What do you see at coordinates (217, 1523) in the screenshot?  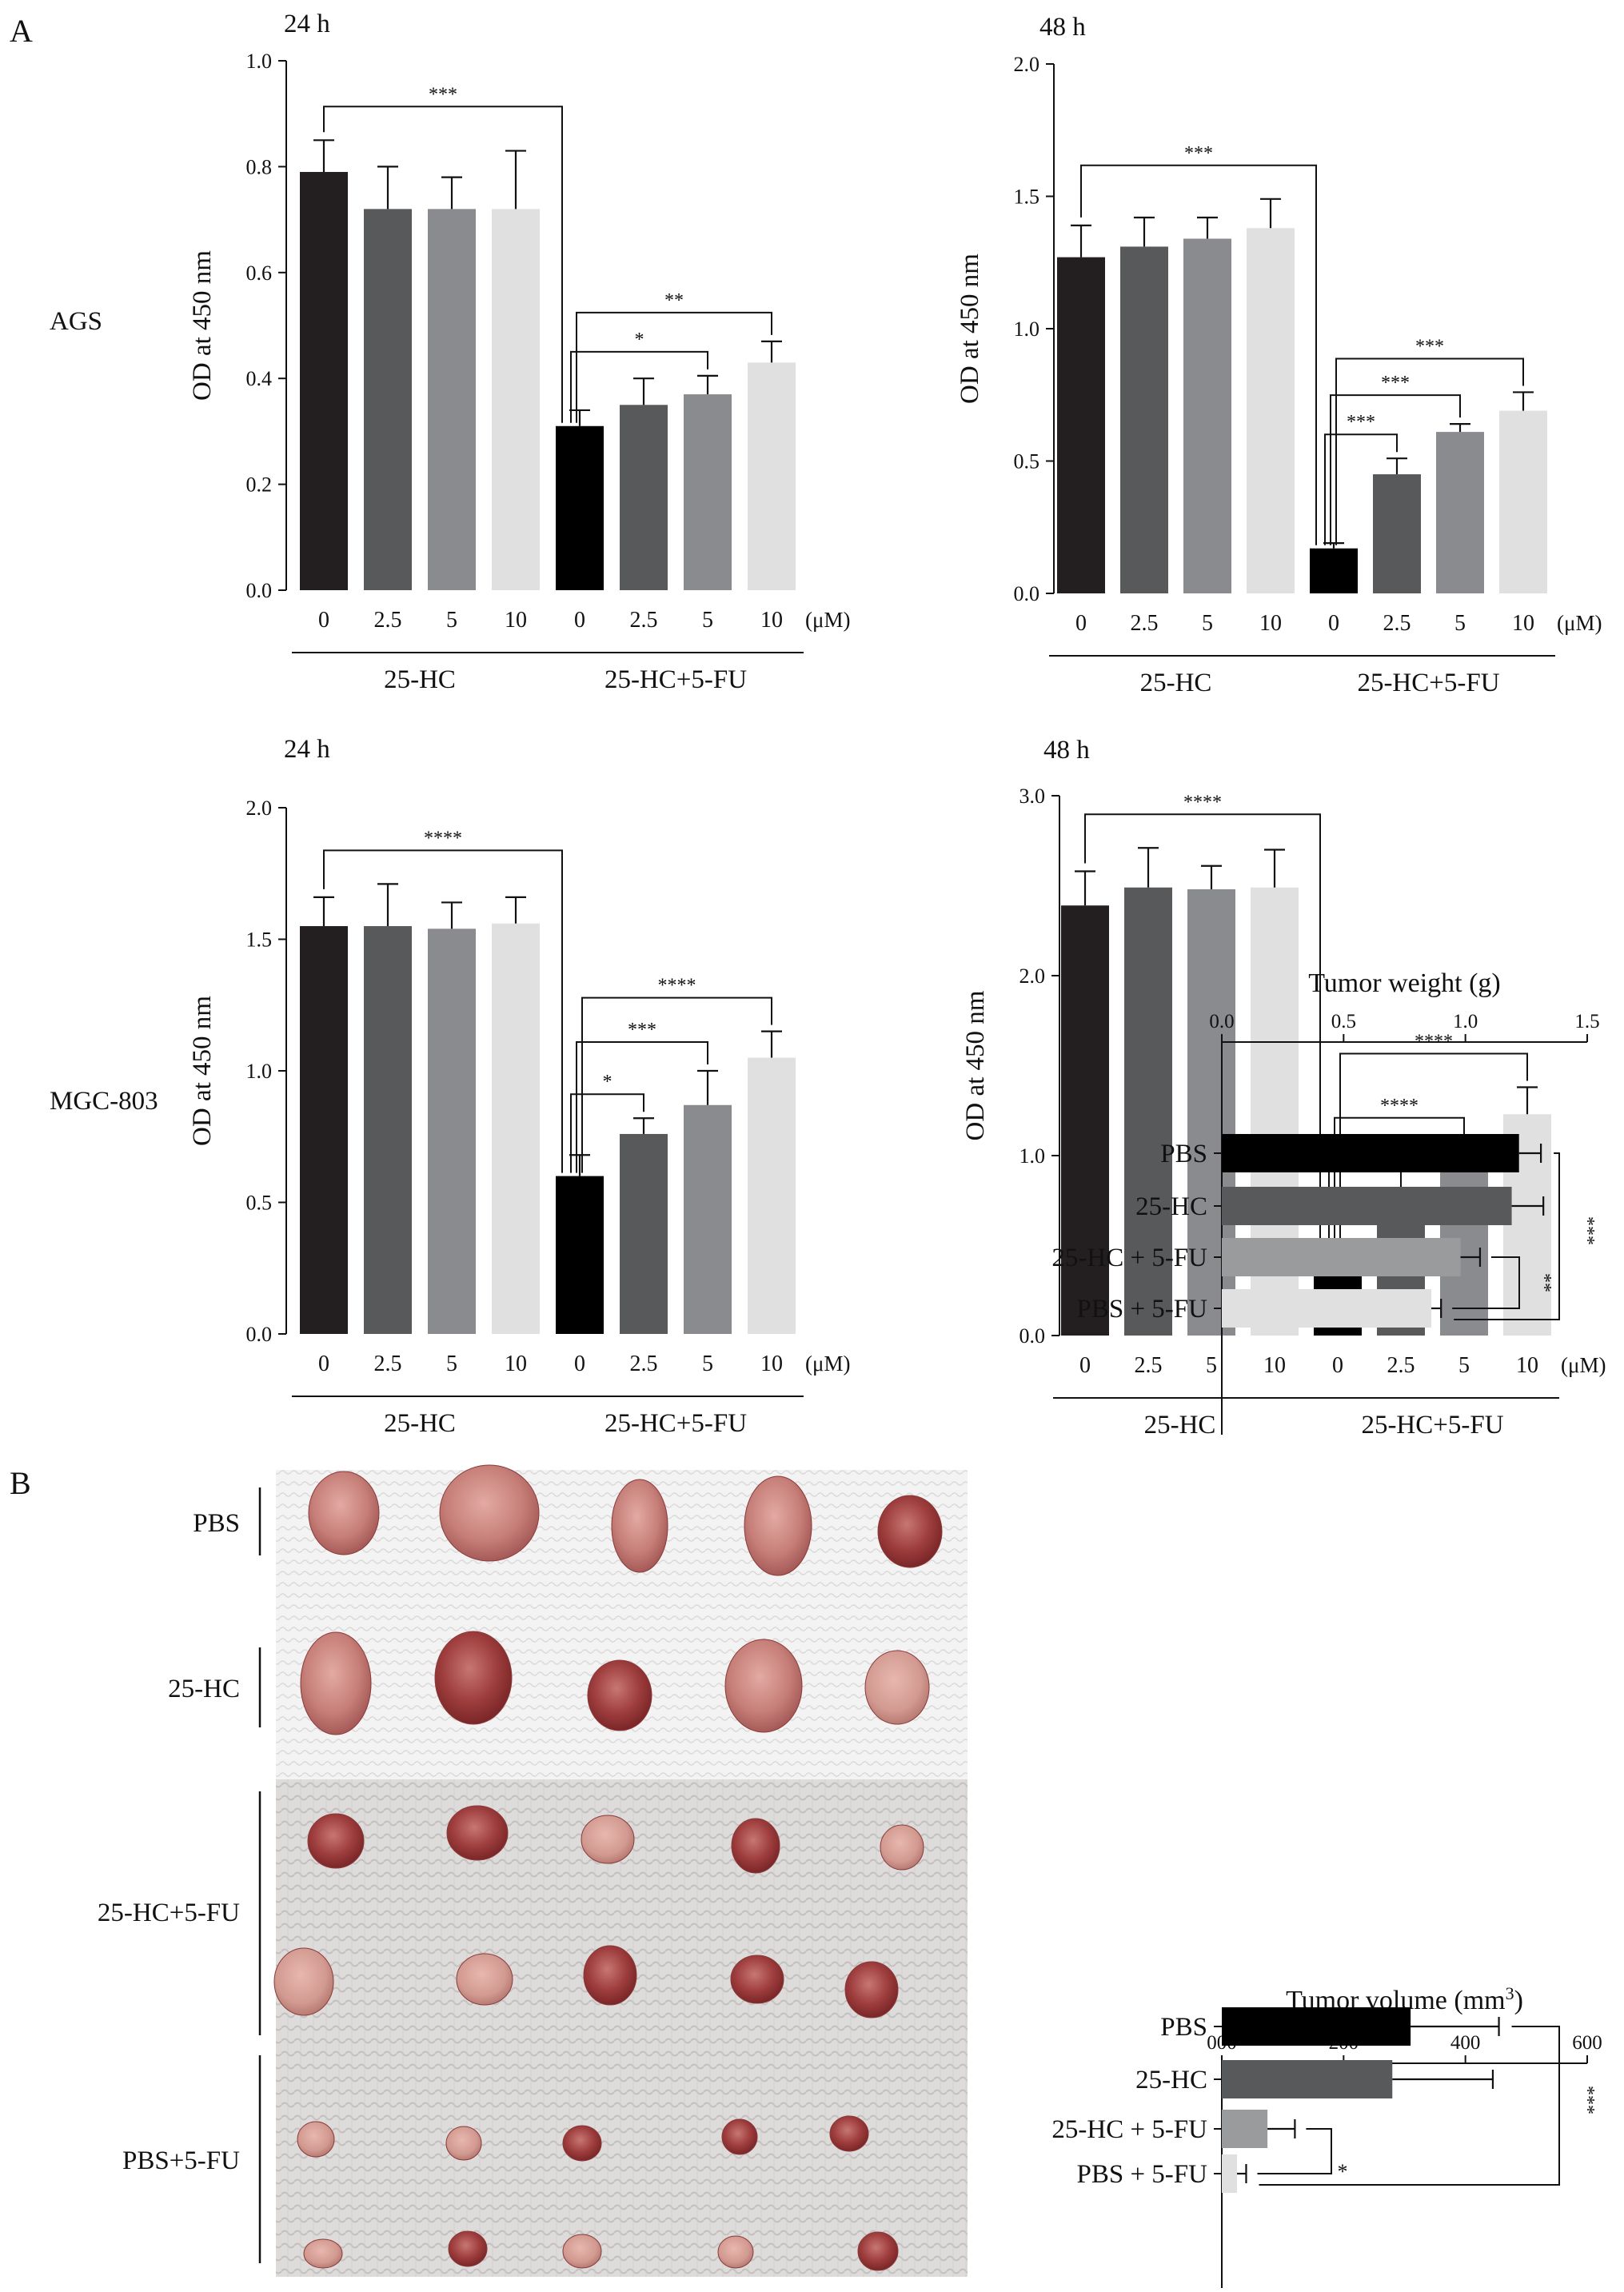 I see `photo-label-pbs: PBS` at bounding box center [217, 1523].